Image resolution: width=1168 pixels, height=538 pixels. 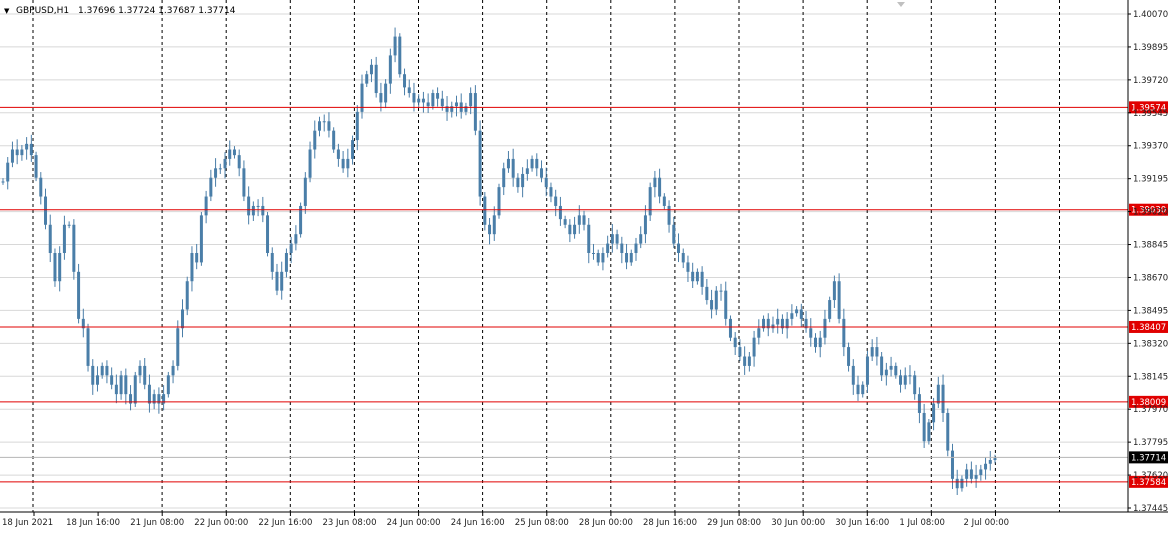 What do you see at coordinates (862, 523) in the screenshot?
I see `x-tick-label: 30 Jun 16:00` at bounding box center [862, 523].